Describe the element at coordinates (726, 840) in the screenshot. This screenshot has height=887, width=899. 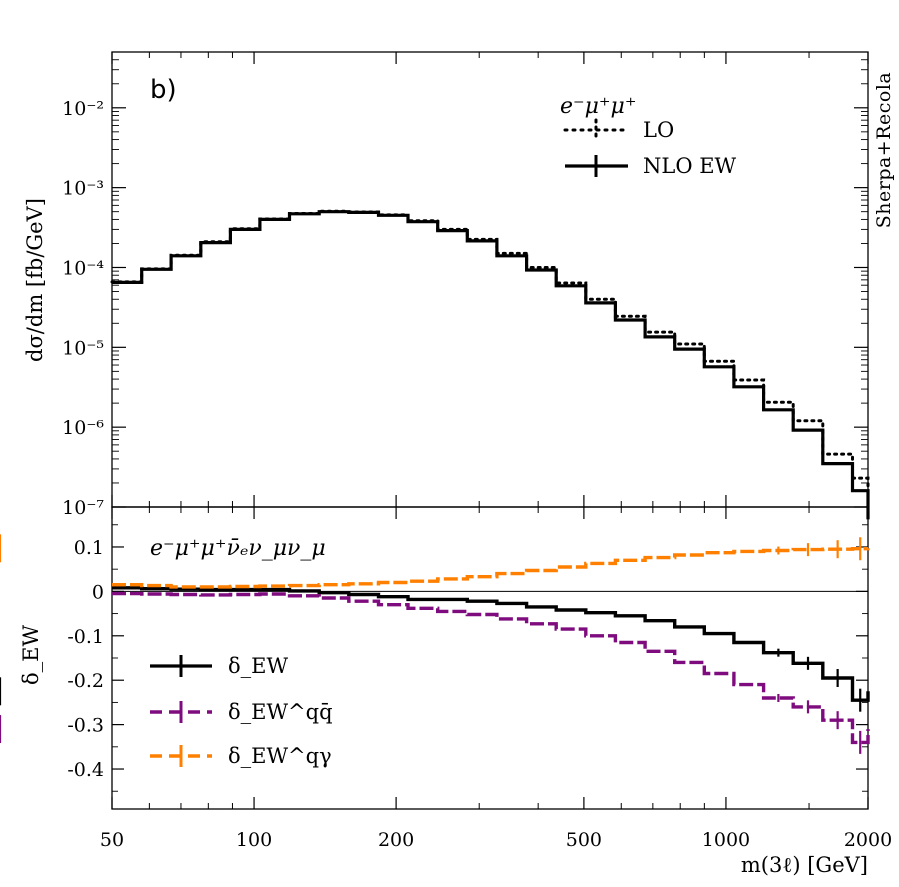
I see `x-tick-label: 1000` at that location.